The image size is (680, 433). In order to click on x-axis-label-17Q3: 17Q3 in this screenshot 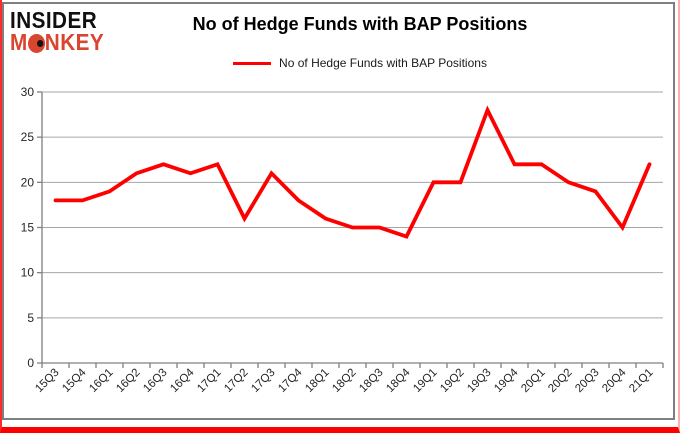, I will do `click(263, 381)`.